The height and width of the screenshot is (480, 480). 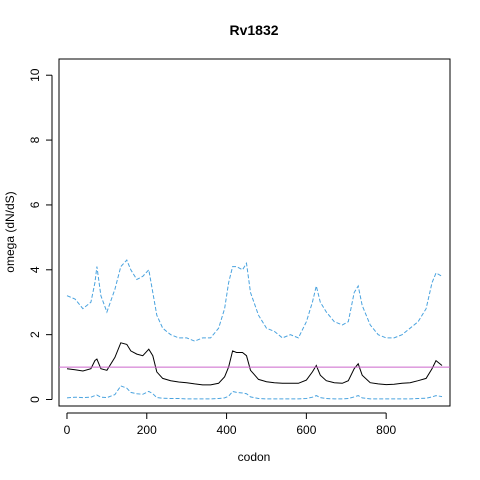 What do you see at coordinates (35, 75) in the screenshot?
I see `y-tick-label: 10` at bounding box center [35, 75].